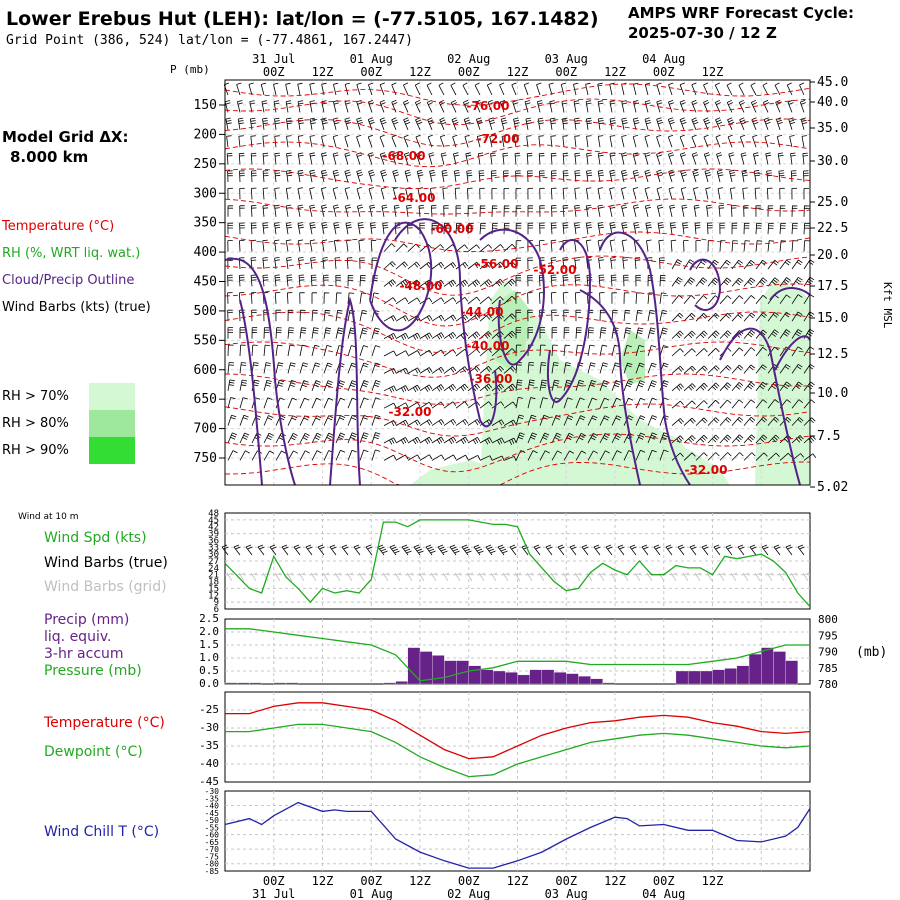 The image size is (900, 900). I want to click on y-tick-label: -80, so click(212, 864).